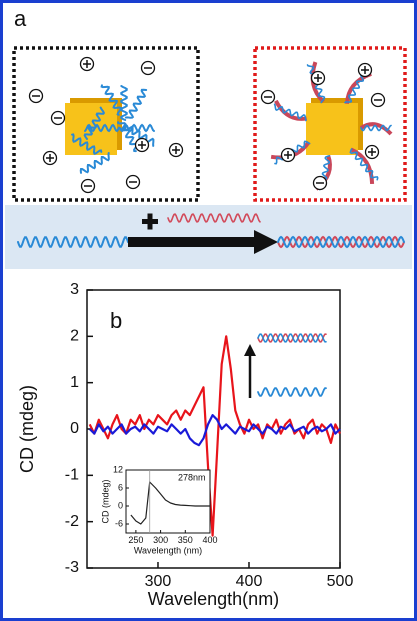 This screenshot has width=417, height=621. What do you see at coordinates (192, 242) in the screenshot?
I see `arrow-shaft` at bounding box center [192, 242].